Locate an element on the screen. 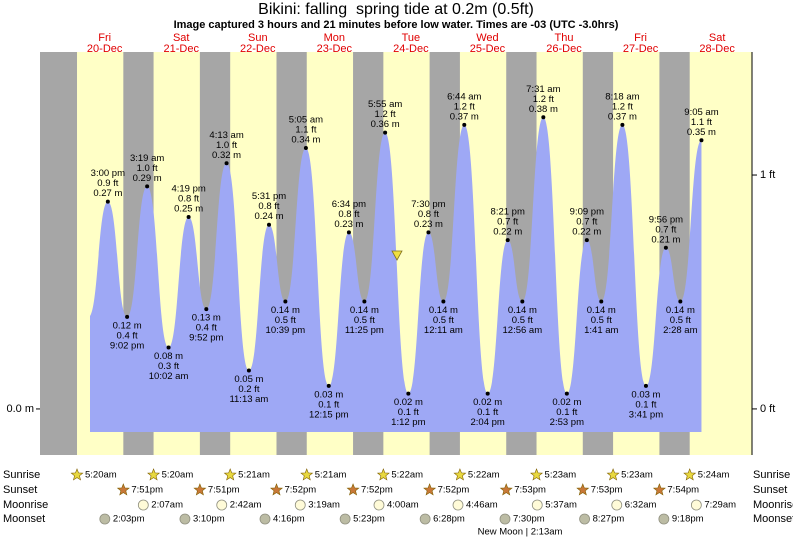 The height and width of the screenshot is (539, 793). tide-height-m: 0.12 m is located at coordinates (127, 325).